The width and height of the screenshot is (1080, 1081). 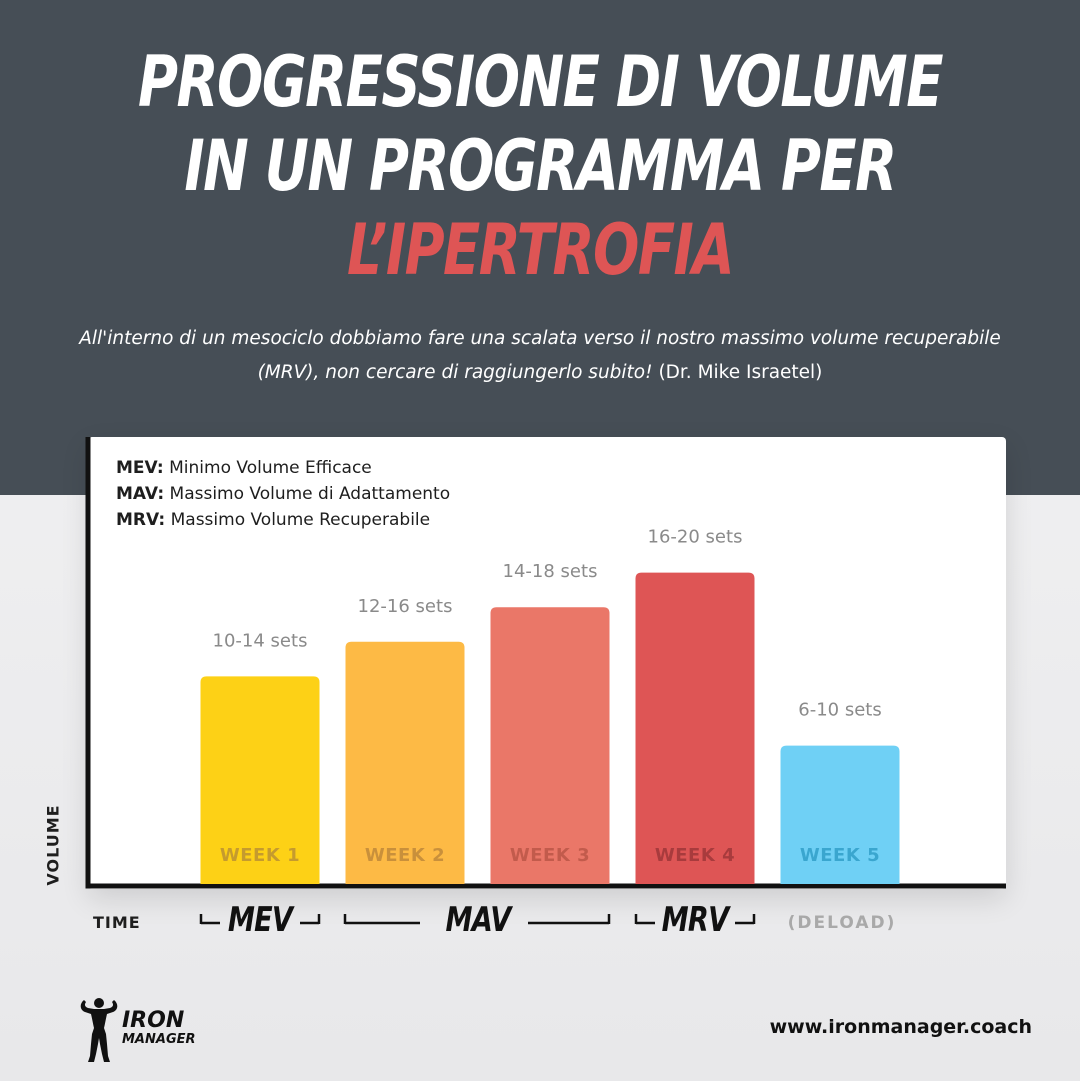 What do you see at coordinates (550, 571) in the screenshot?
I see `data-label: 14-18 sets` at bounding box center [550, 571].